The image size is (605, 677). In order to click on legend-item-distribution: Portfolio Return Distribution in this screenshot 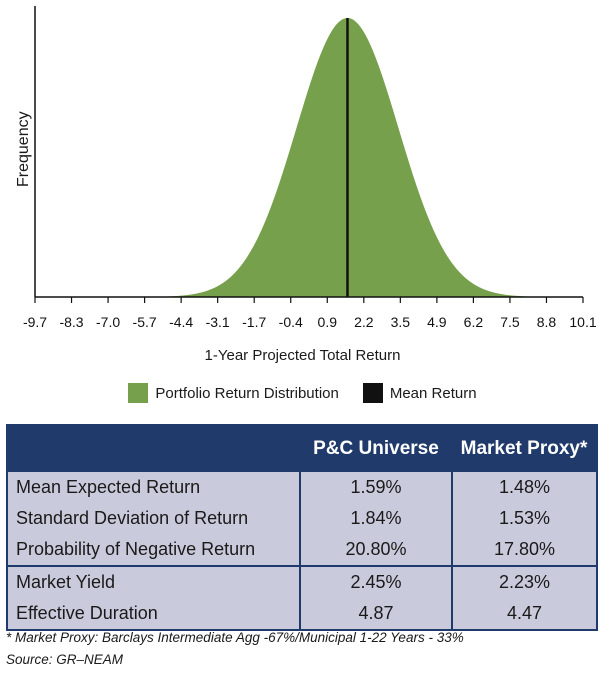, I will do `click(233, 393)`.